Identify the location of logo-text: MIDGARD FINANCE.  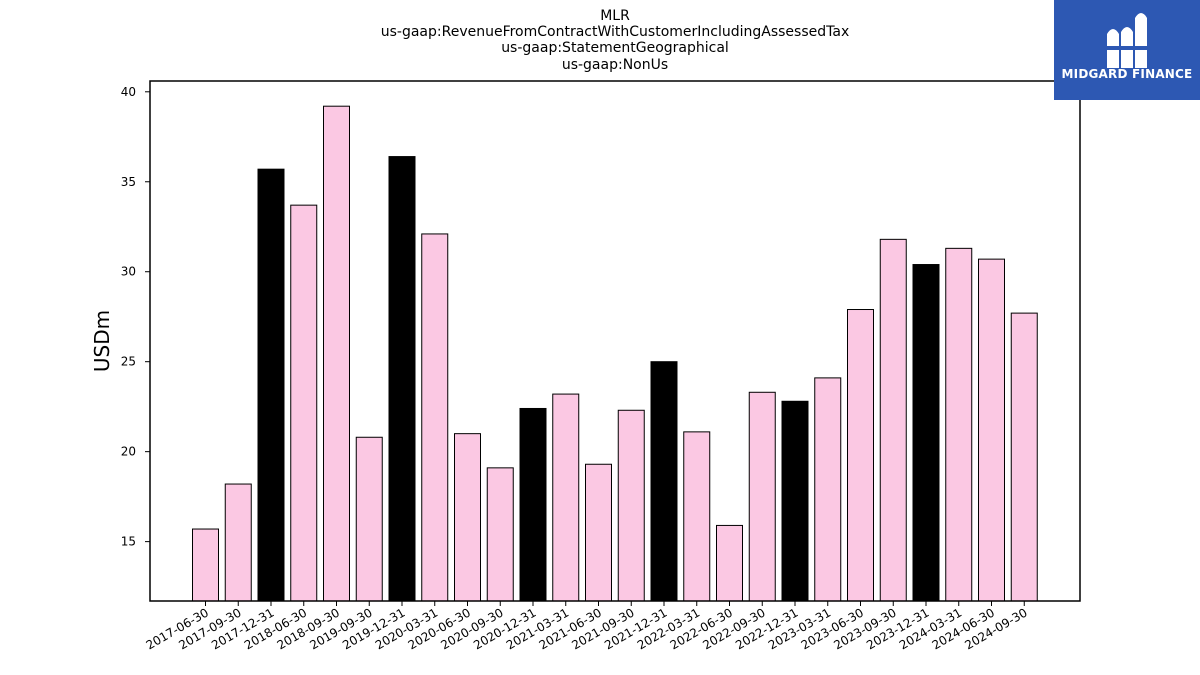
(1127, 74).